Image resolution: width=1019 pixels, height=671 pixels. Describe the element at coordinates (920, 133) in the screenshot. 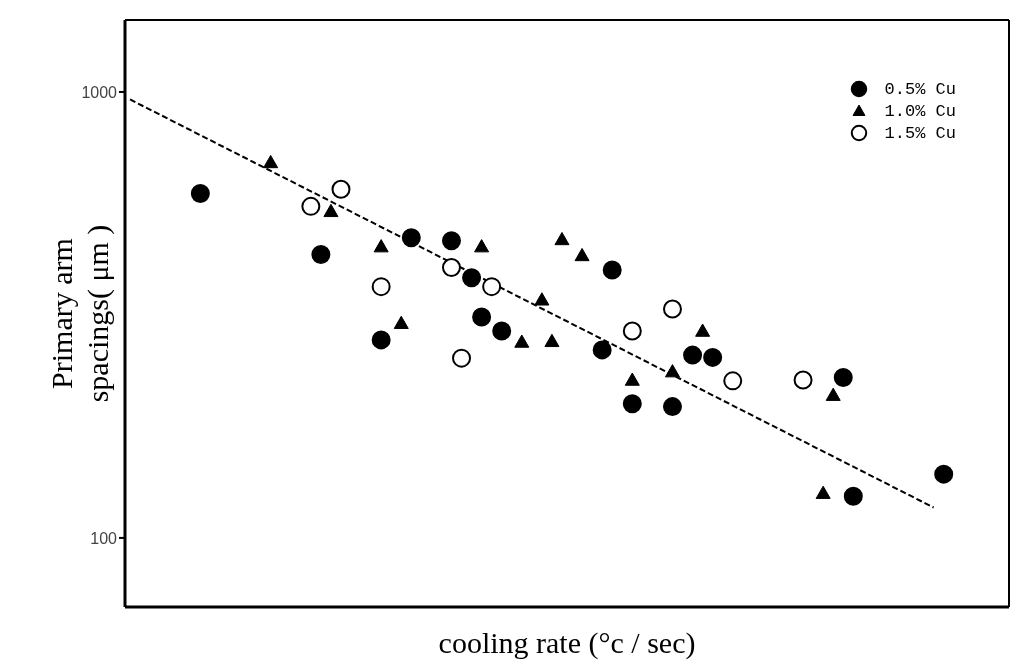

I see `legend-label: 1.5% Cu` at that location.